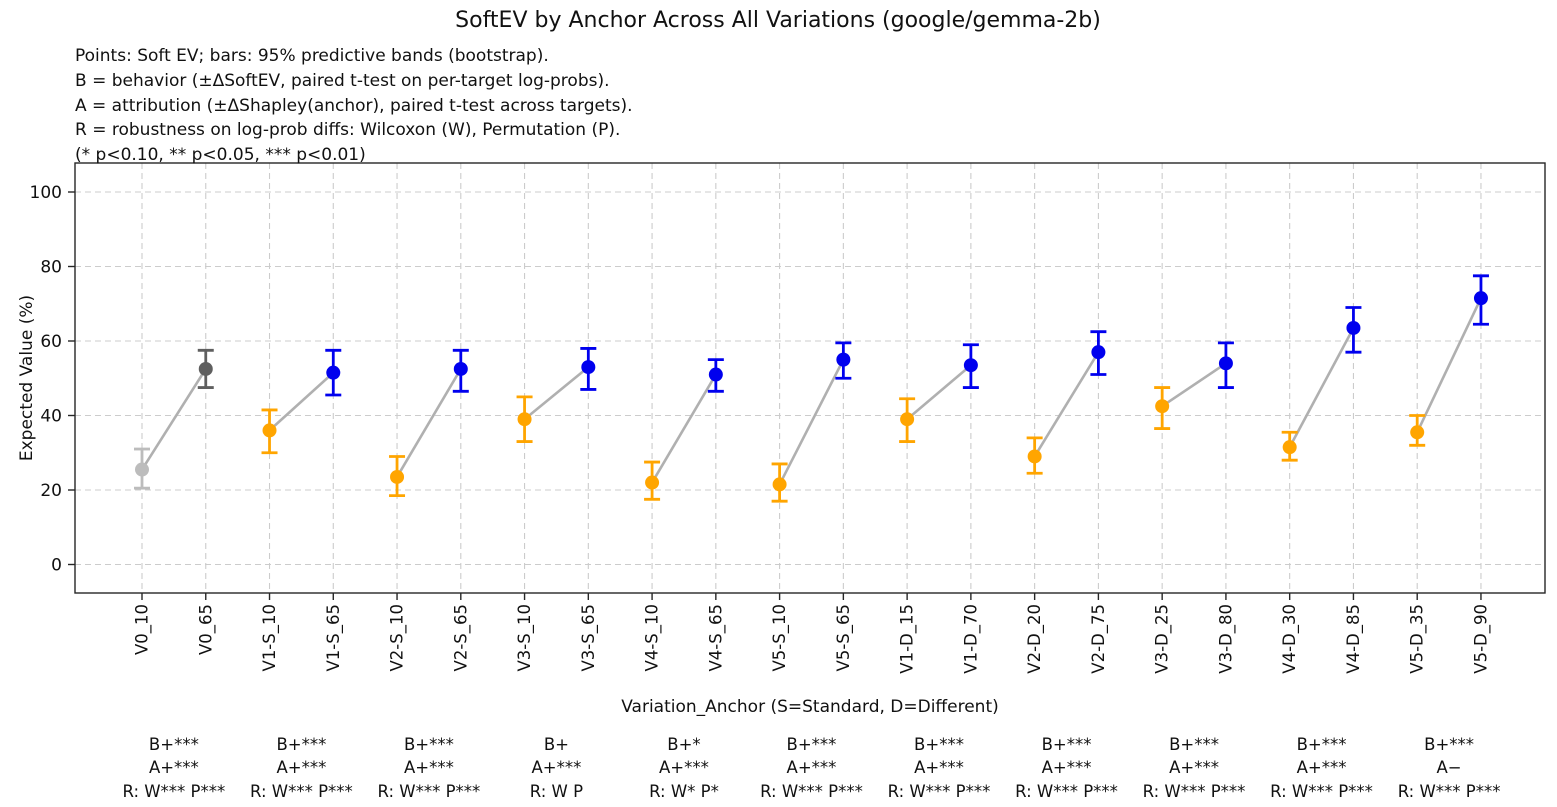  I want to click on y-axis-label: Expected Value (%), so click(27, 378).